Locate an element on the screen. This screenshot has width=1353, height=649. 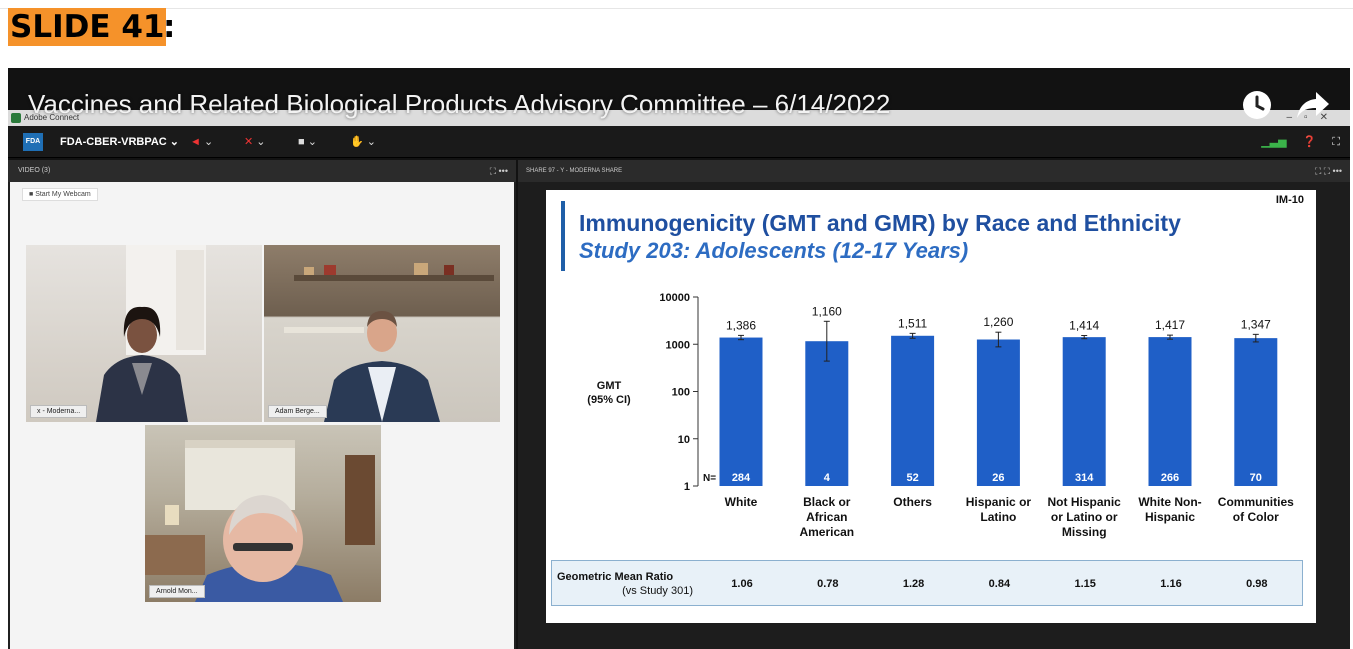
app-title: Adobe Connect is located at coordinates (52, 117).